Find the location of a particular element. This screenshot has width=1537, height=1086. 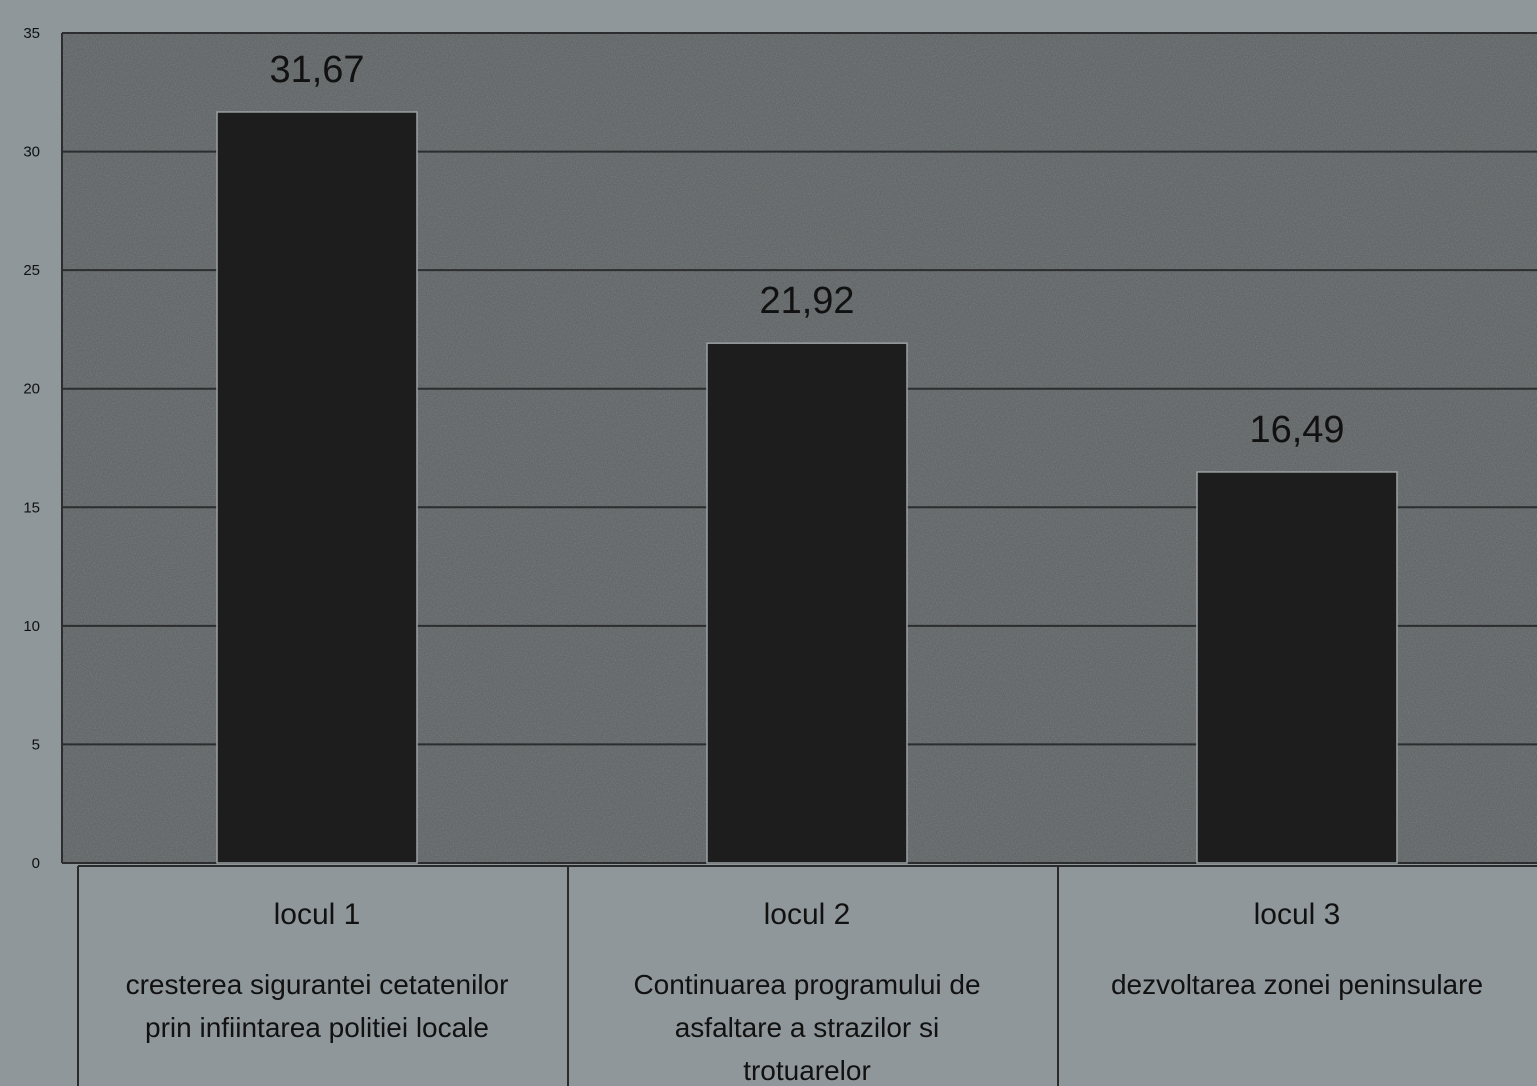

y-tick-label: 20 is located at coordinates (31, 389).